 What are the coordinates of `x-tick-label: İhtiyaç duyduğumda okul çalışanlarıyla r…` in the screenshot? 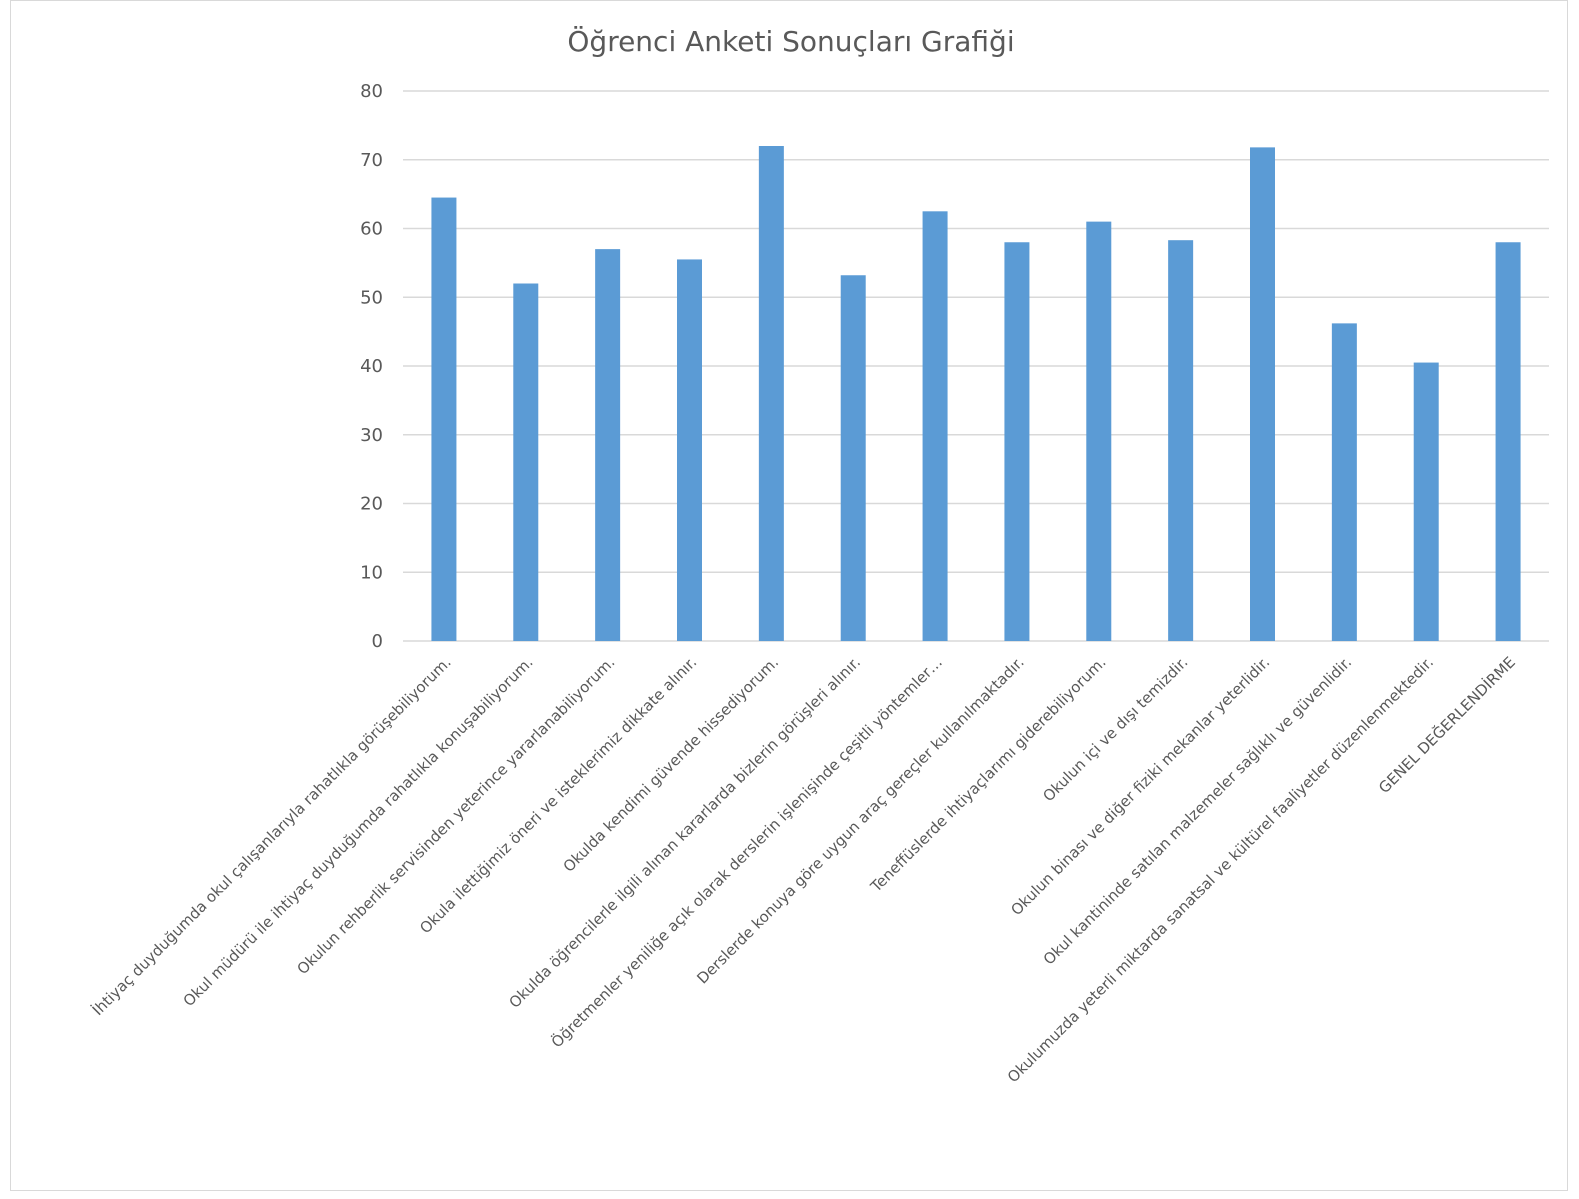 It's located at (271, 835).